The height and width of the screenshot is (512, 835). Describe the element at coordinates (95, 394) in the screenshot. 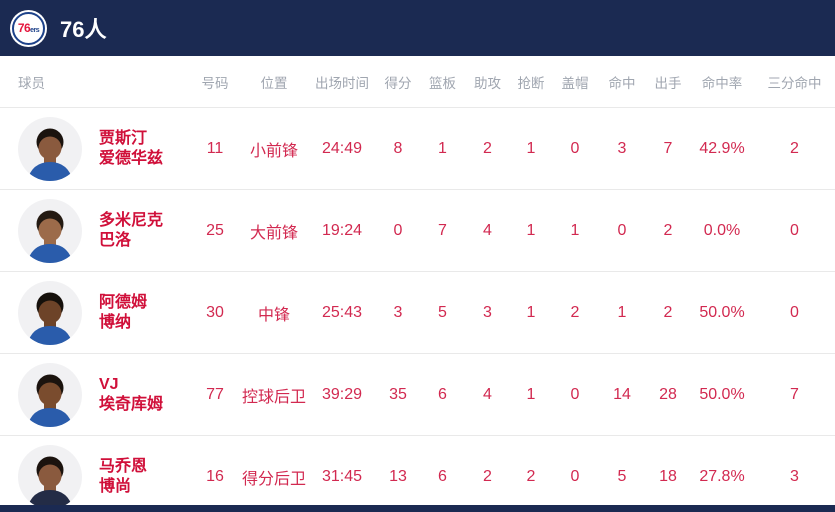

I see `player-cell: VJ 埃奇库姆` at that location.